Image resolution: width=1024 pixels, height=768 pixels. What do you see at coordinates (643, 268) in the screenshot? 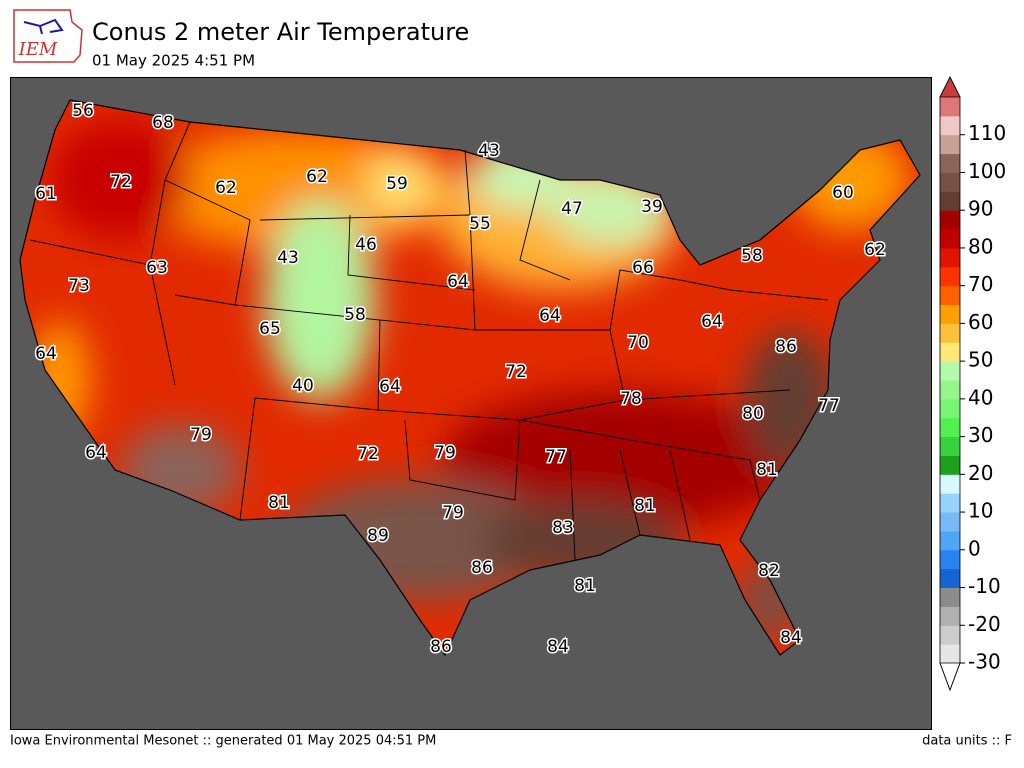
I see `station-value: 66` at bounding box center [643, 268].